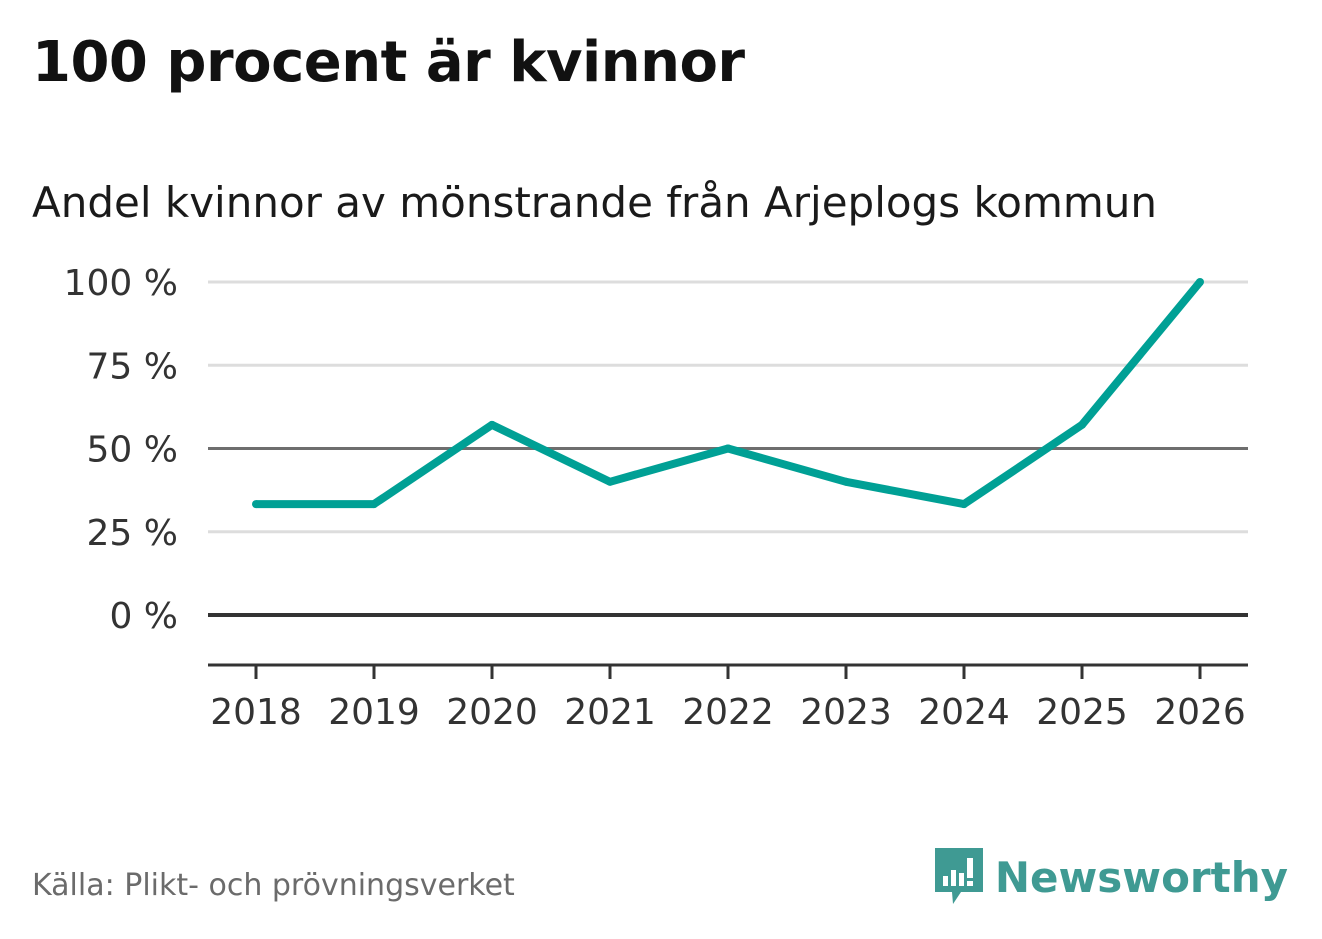  Describe the element at coordinates (132, 533) in the screenshot. I see `y-tick-label: 25 %` at that location.